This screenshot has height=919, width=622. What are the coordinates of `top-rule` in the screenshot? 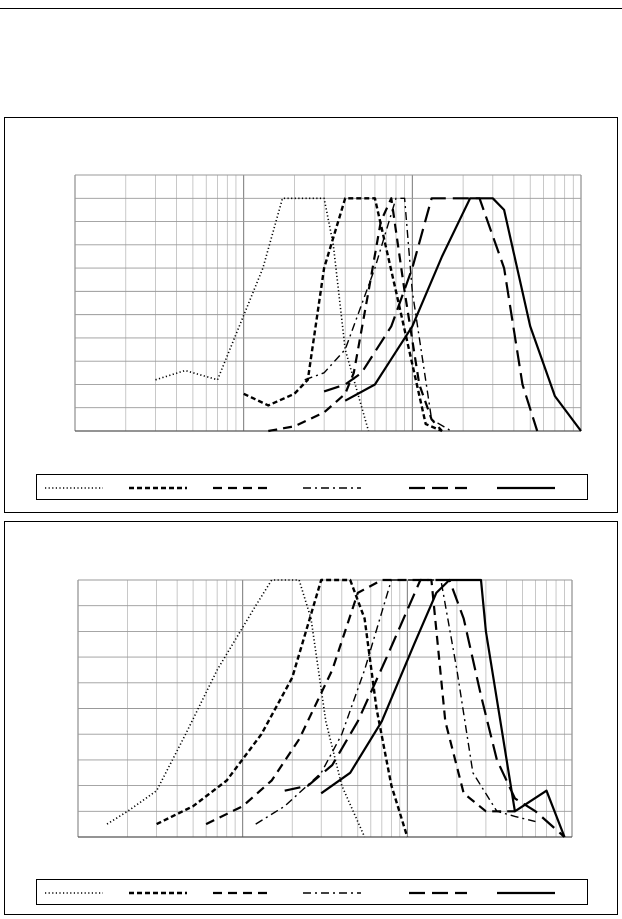 It's located at (311, 8).